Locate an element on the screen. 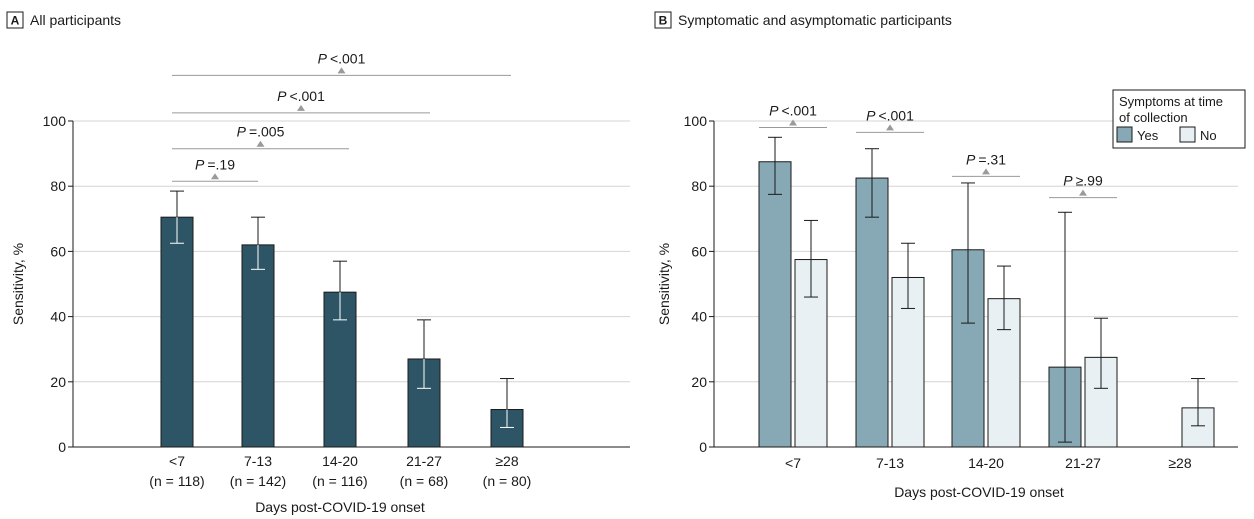 This screenshot has width=1254, height=519. legend-box is located at coordinates (1179, 119).